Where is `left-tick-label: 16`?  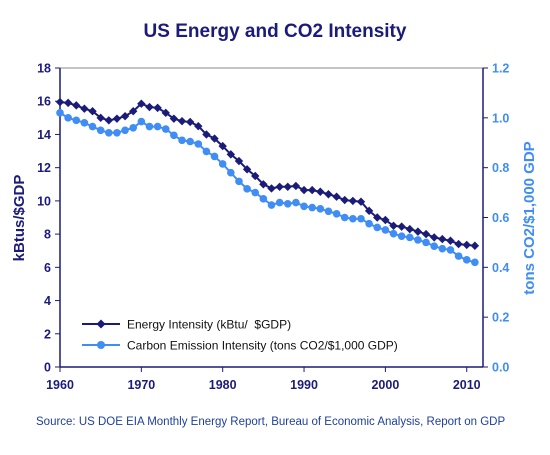 left-tick-label: 16 is located at coordinates (44, 102).